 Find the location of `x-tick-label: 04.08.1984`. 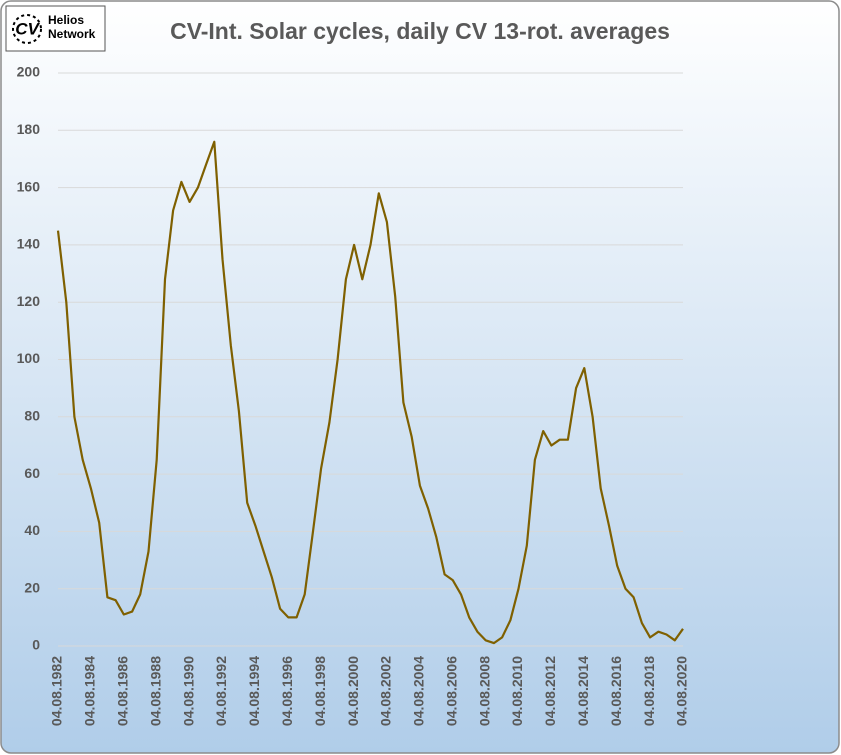

x-tick-label: 04.08.1984 is located at coordinates (90, 691).